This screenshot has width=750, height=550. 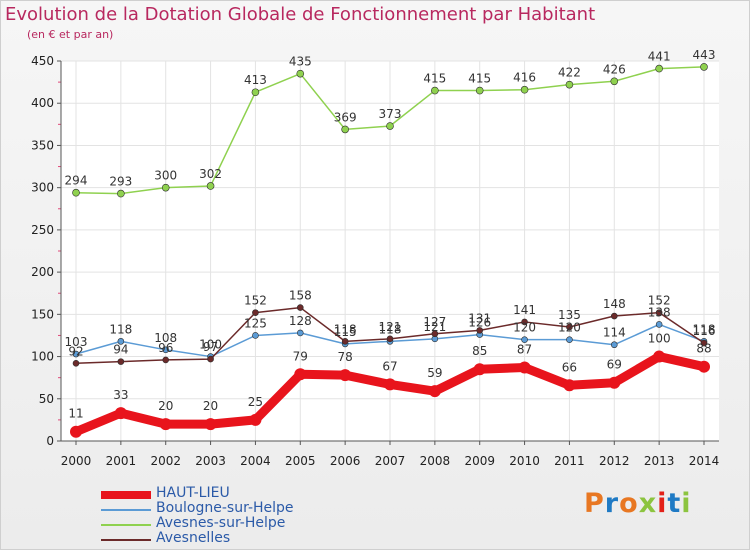 I want to click on data-label: 11, so click(x=75, y=414).